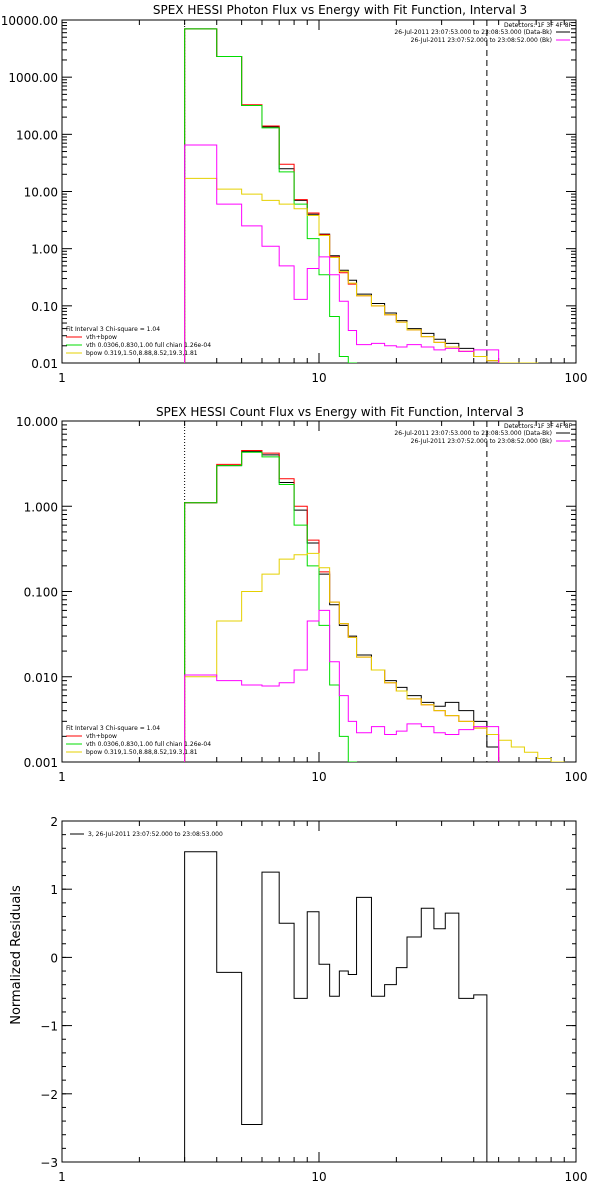 The width and height of the screenshot is (600, 1204). Describe the element at coordinates (49, 1027) in the screenshot. I see `y-tick-label: −1` at that location.